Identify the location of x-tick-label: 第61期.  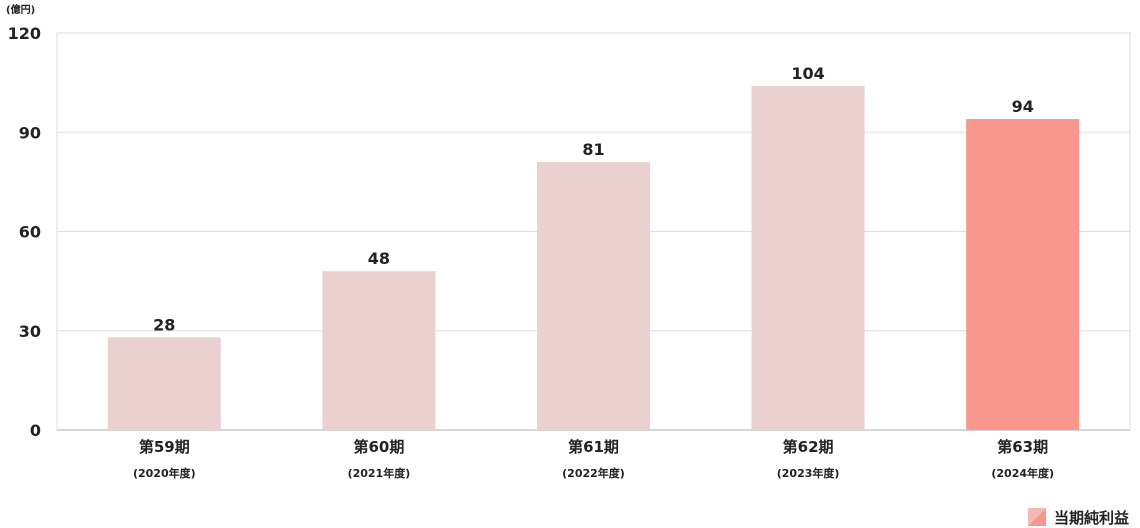
(593, 447).